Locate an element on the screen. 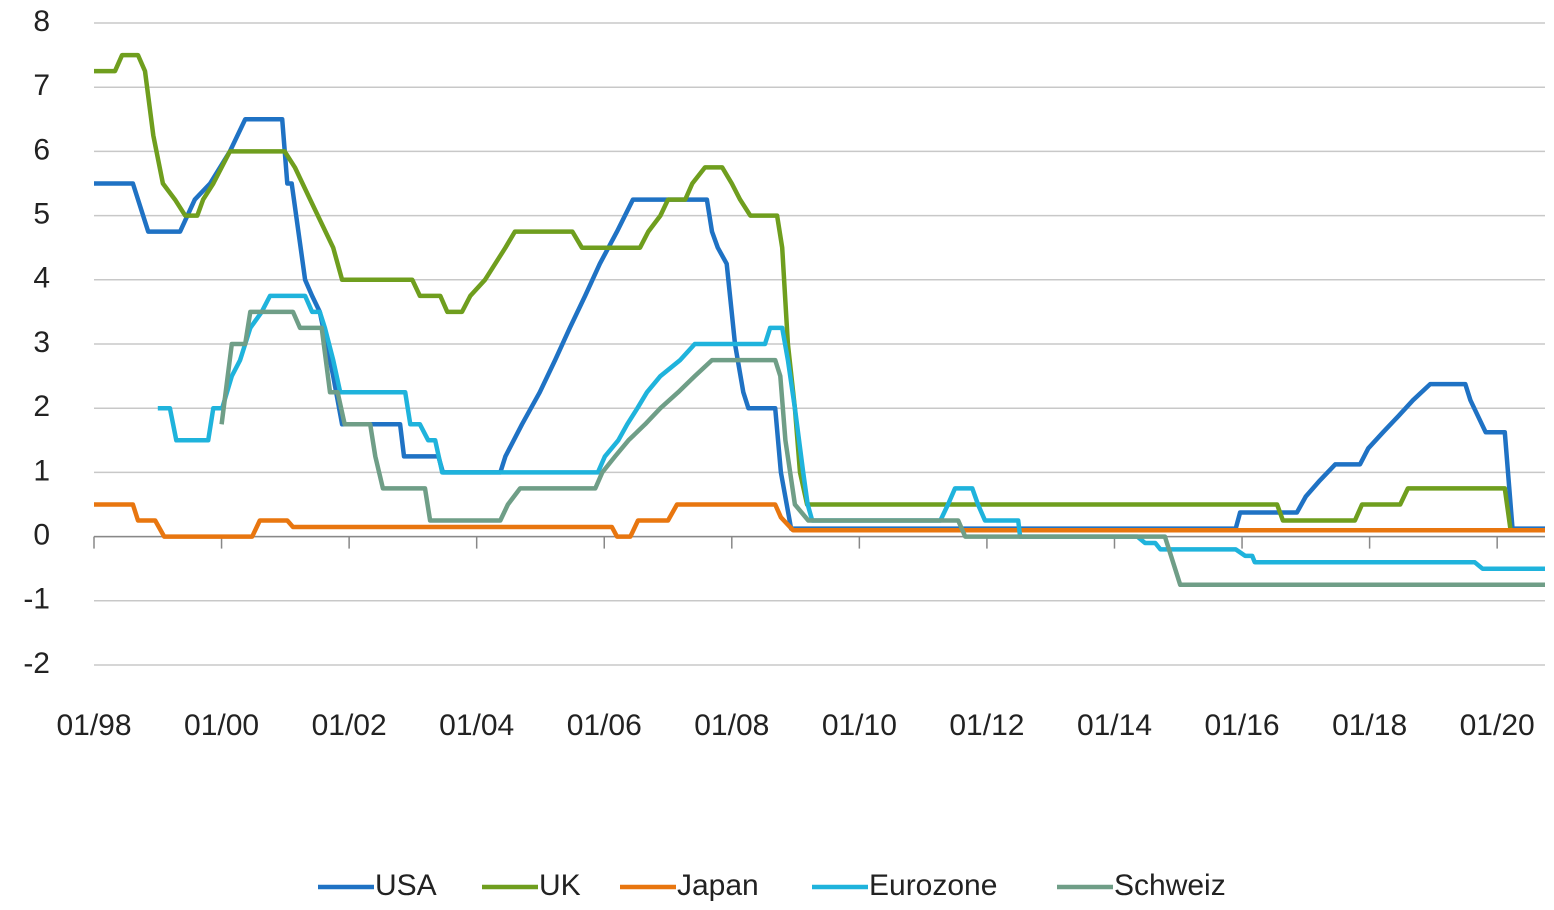 The width and height of the screenshot is (1554, 910). y-tick-label: 6 is located at coordinates (41, 149).